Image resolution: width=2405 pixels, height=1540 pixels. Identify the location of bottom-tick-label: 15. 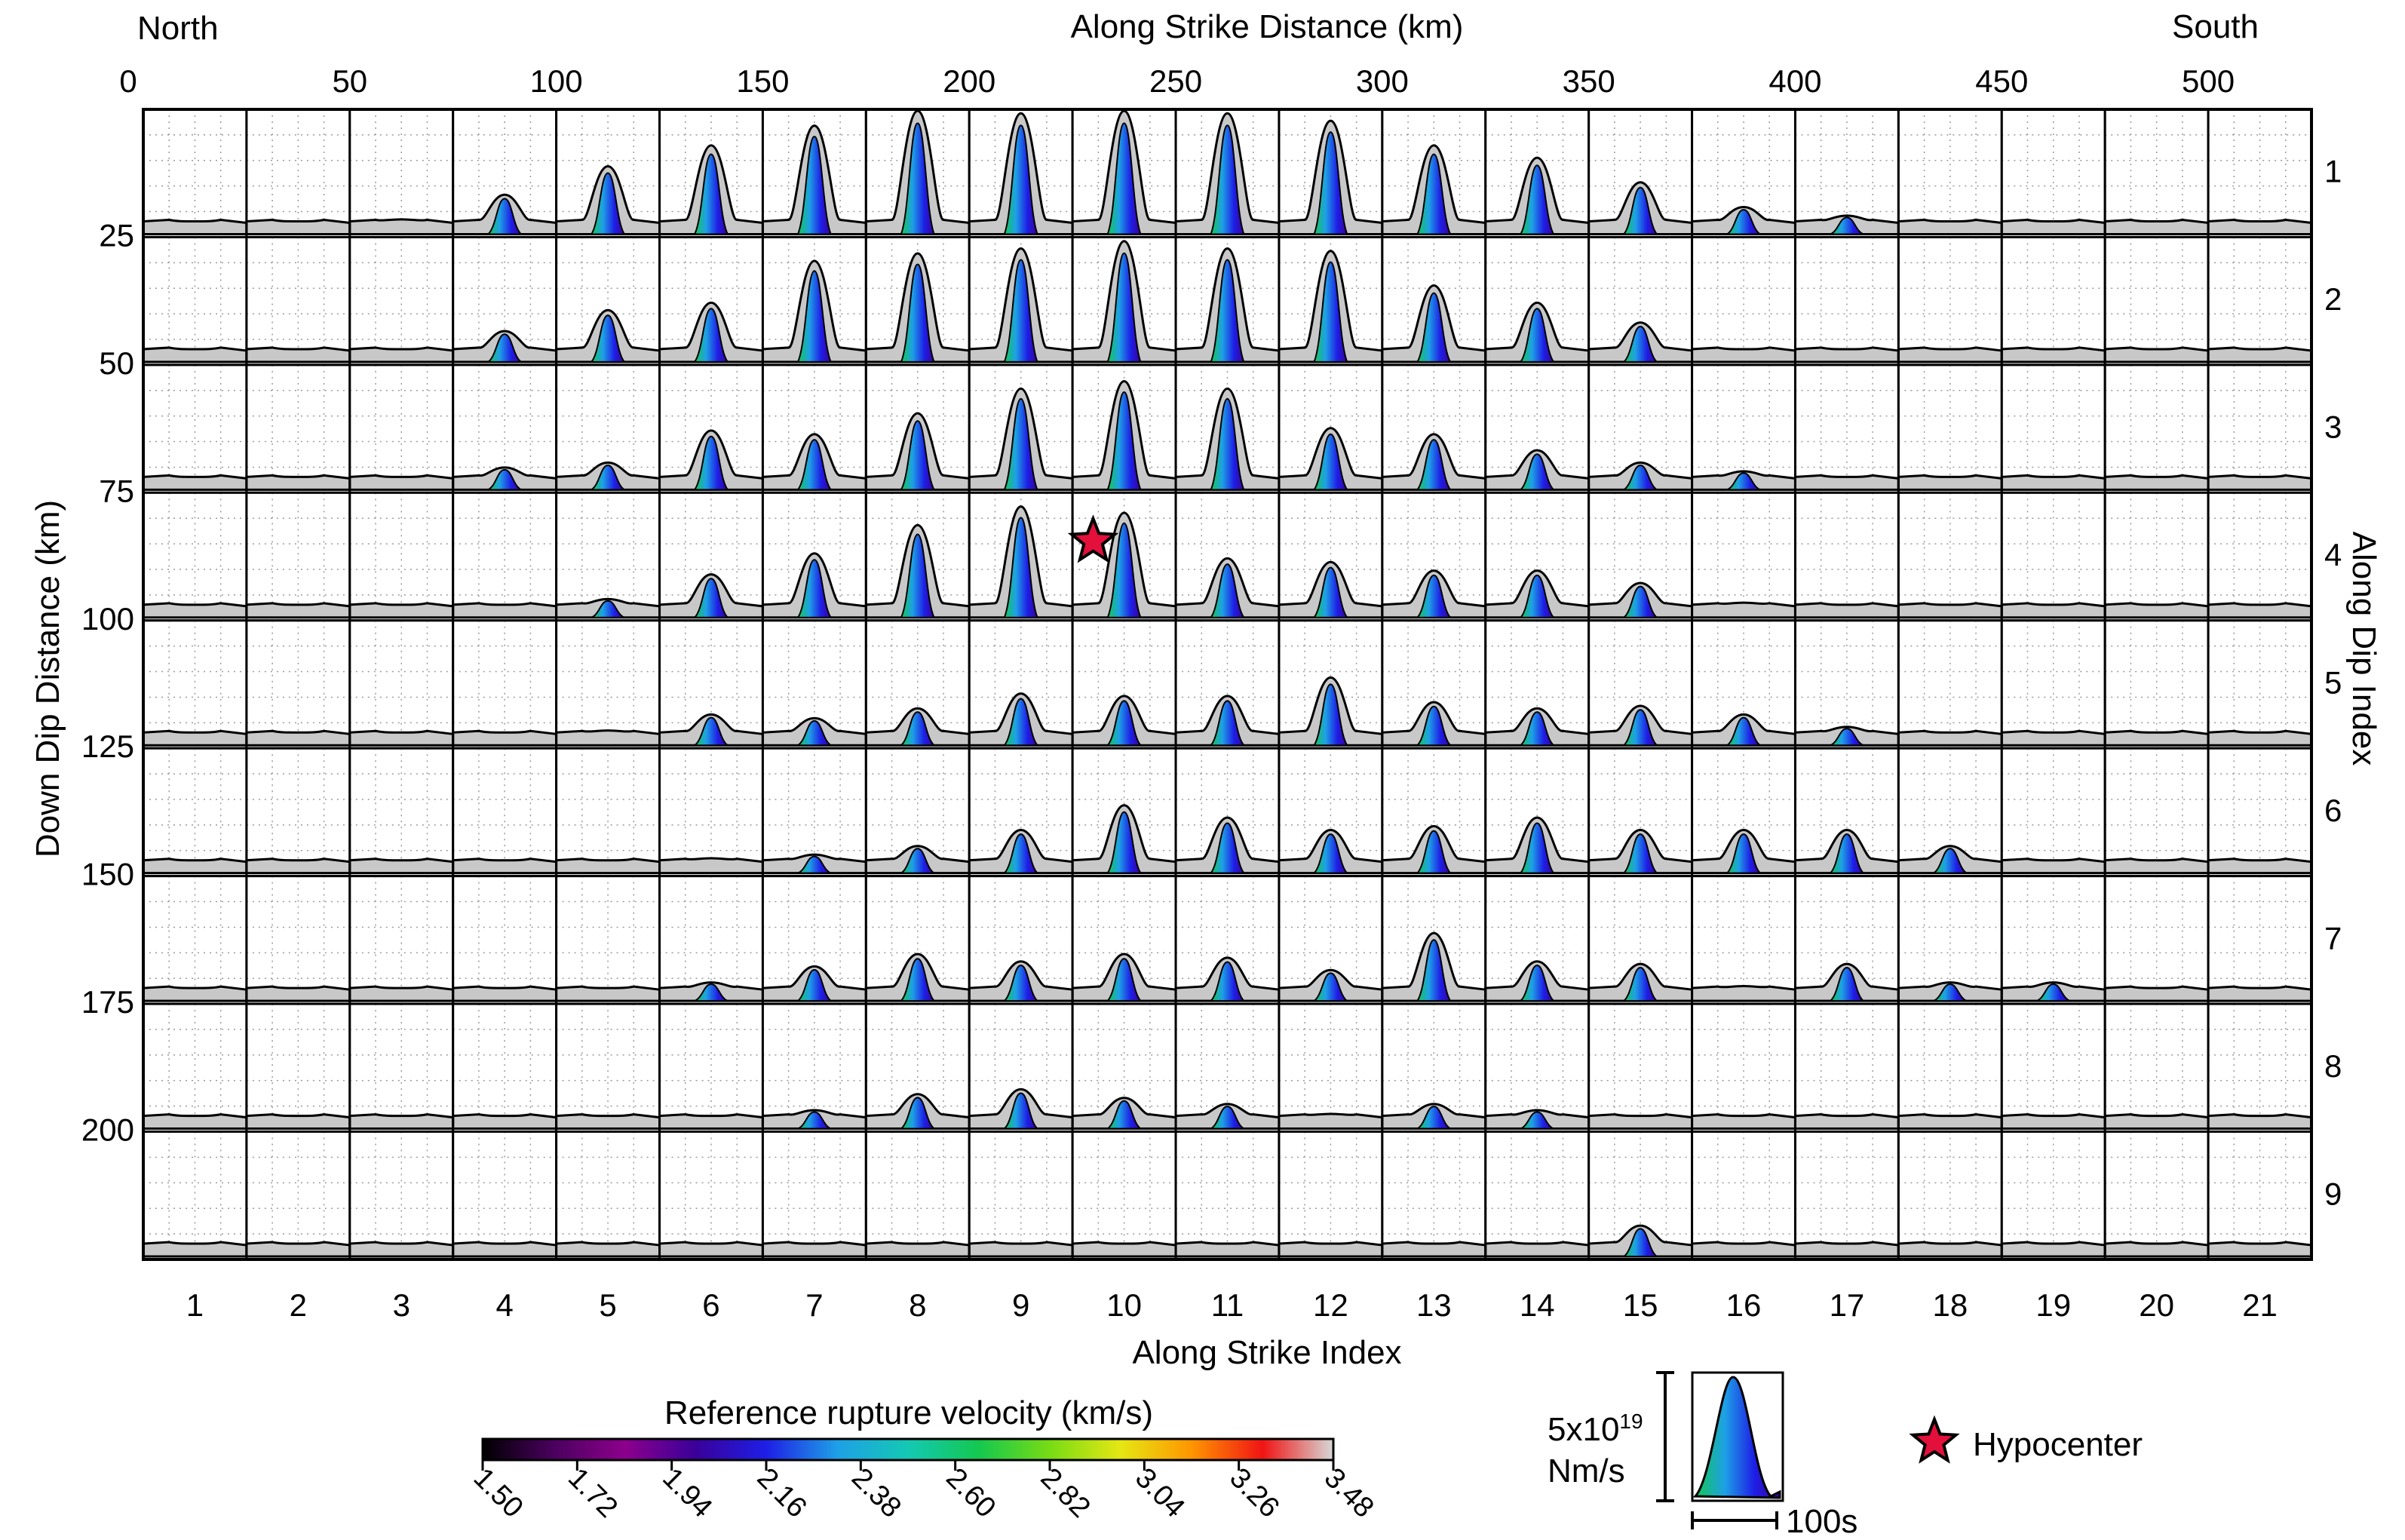
(1640, 1305).